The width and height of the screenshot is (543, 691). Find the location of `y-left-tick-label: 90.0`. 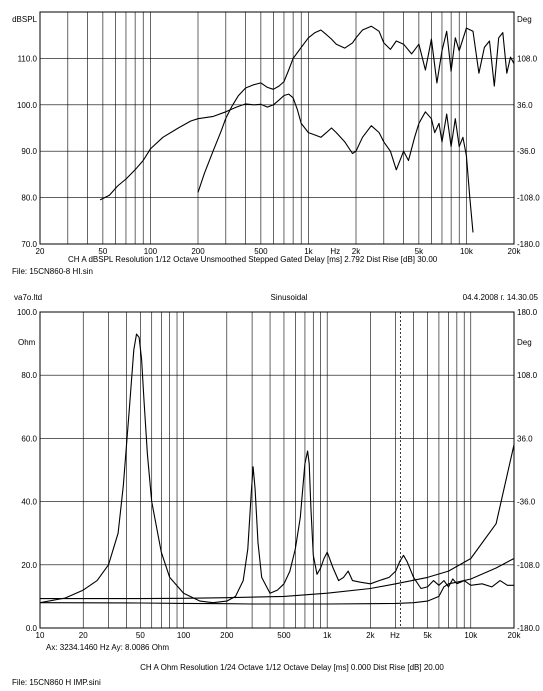

y-left-tick-label: 90.0 is located at coordinates (29, 151).